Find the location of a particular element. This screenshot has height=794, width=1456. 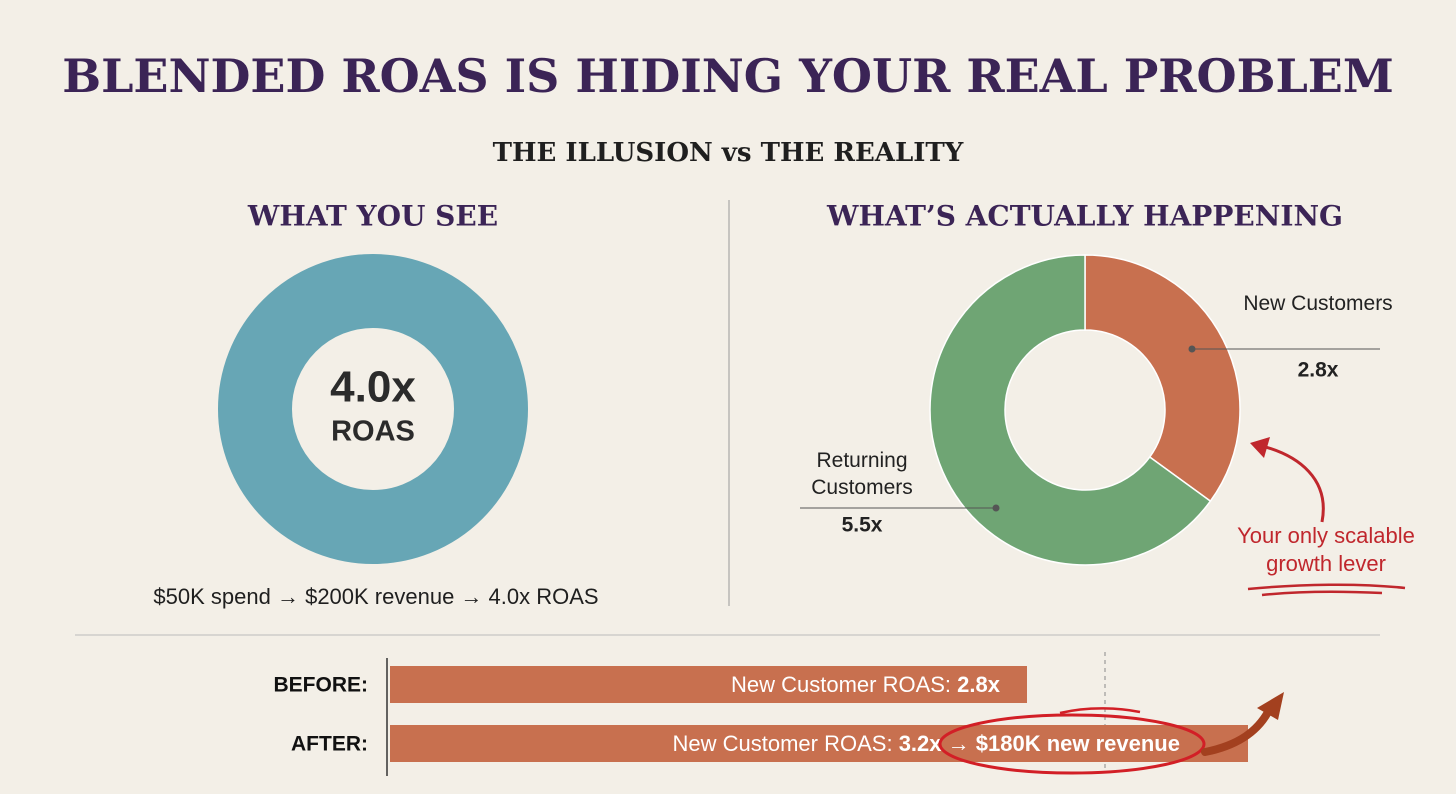

ring-value: 4.0x is located at coordinates (373, 387).